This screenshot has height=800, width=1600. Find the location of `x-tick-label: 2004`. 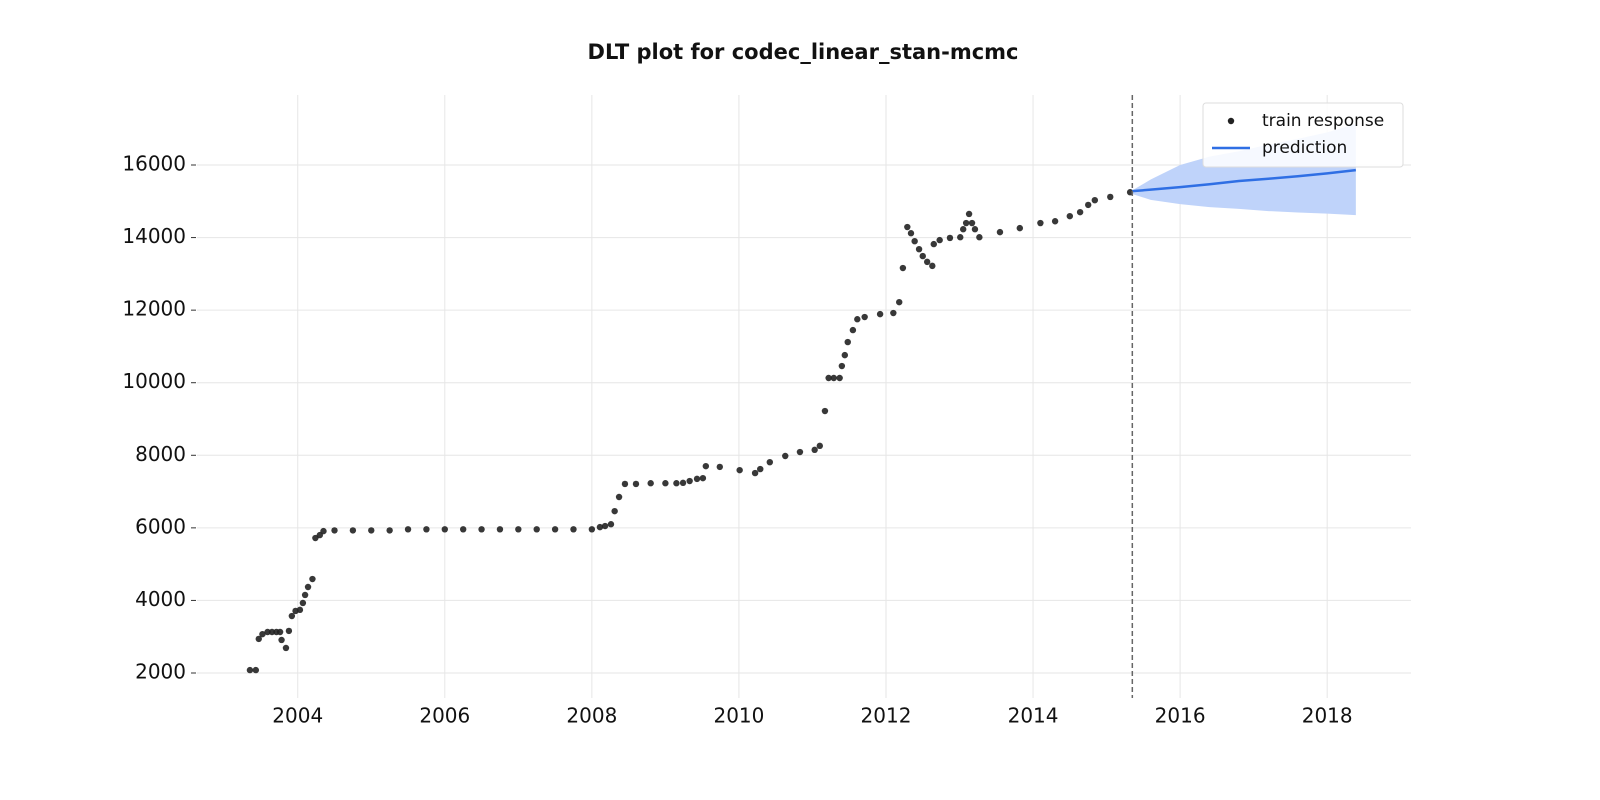

x-tick-label: 2004 is located at coordinates (297, 716).